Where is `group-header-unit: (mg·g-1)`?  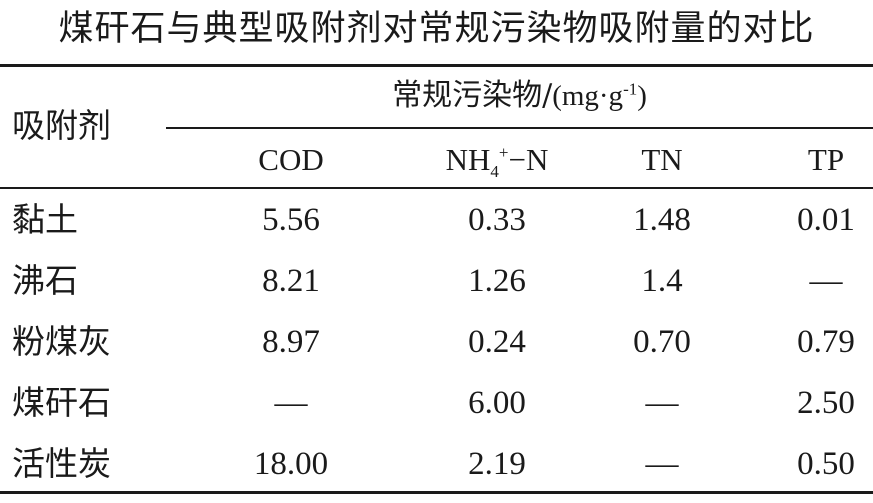
group-header-unit: (mg·g-1) is located at coordinates (599, 96).